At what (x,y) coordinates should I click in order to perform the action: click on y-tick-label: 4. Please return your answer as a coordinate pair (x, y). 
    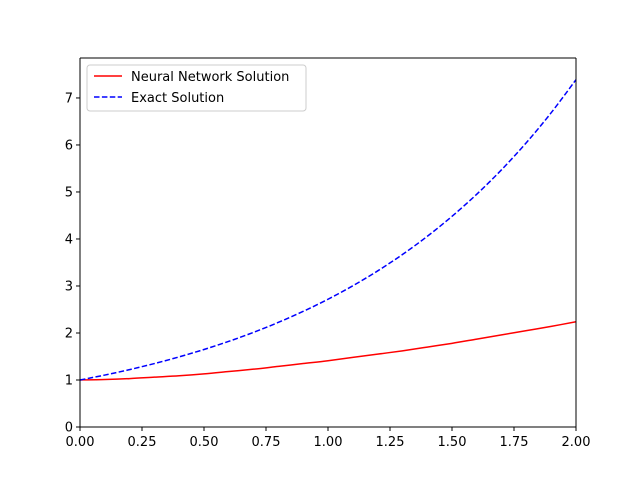
    Looking at the image, I should click on (69, 239).